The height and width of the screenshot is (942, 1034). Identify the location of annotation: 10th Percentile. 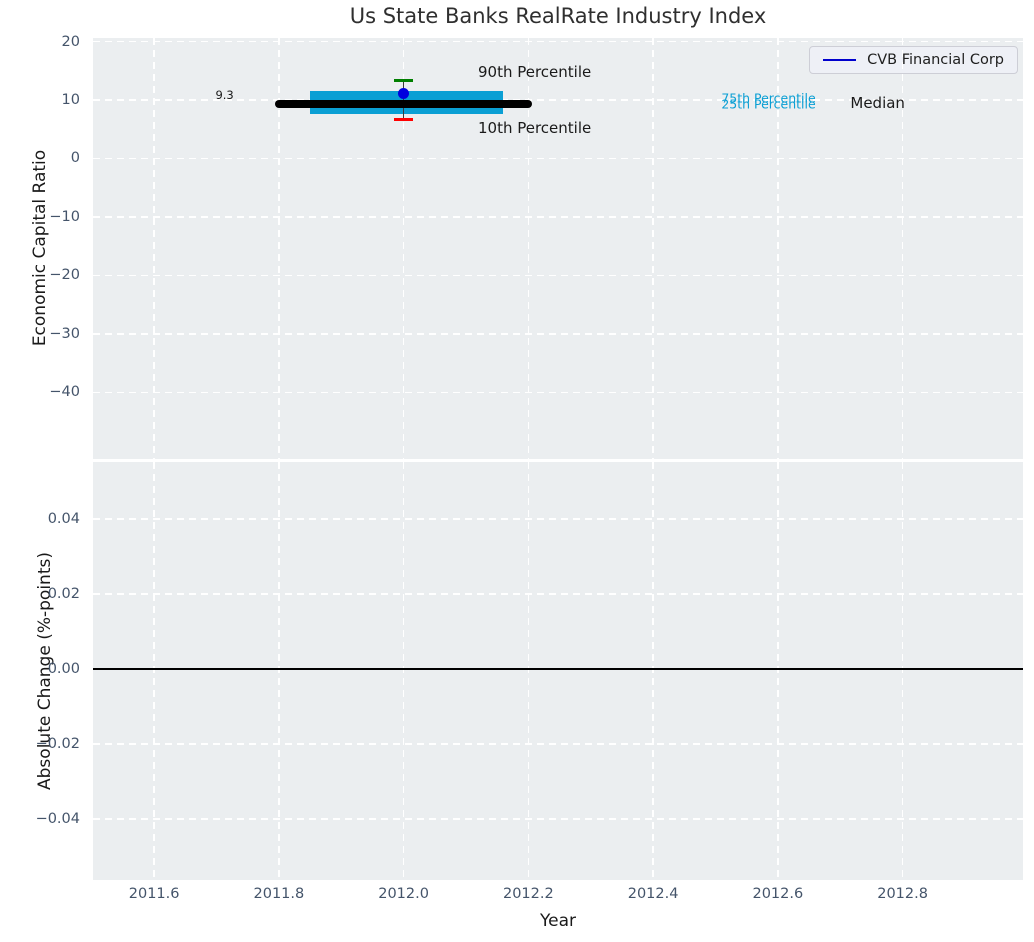
(534, 128).